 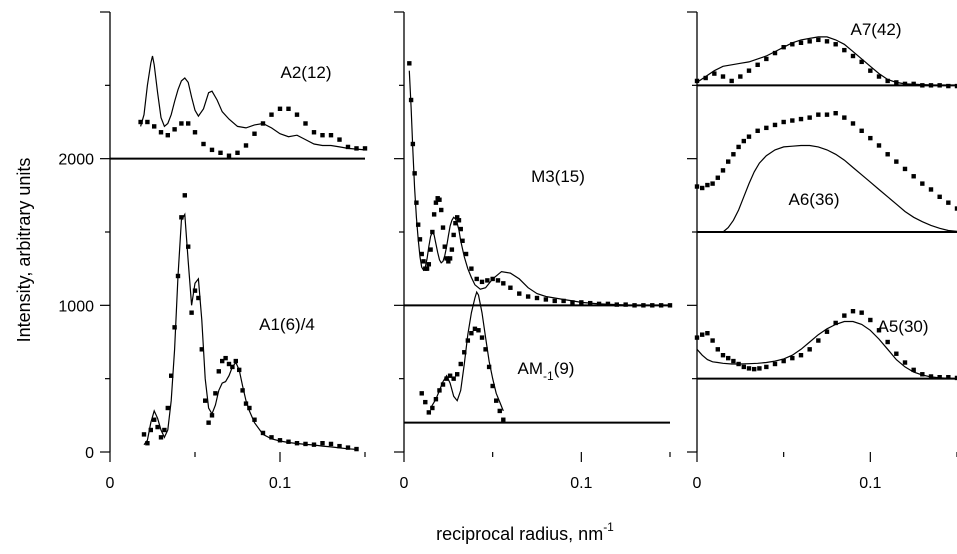 I want to click on curve-label-main: A6(36), so click(x=813, y=199).